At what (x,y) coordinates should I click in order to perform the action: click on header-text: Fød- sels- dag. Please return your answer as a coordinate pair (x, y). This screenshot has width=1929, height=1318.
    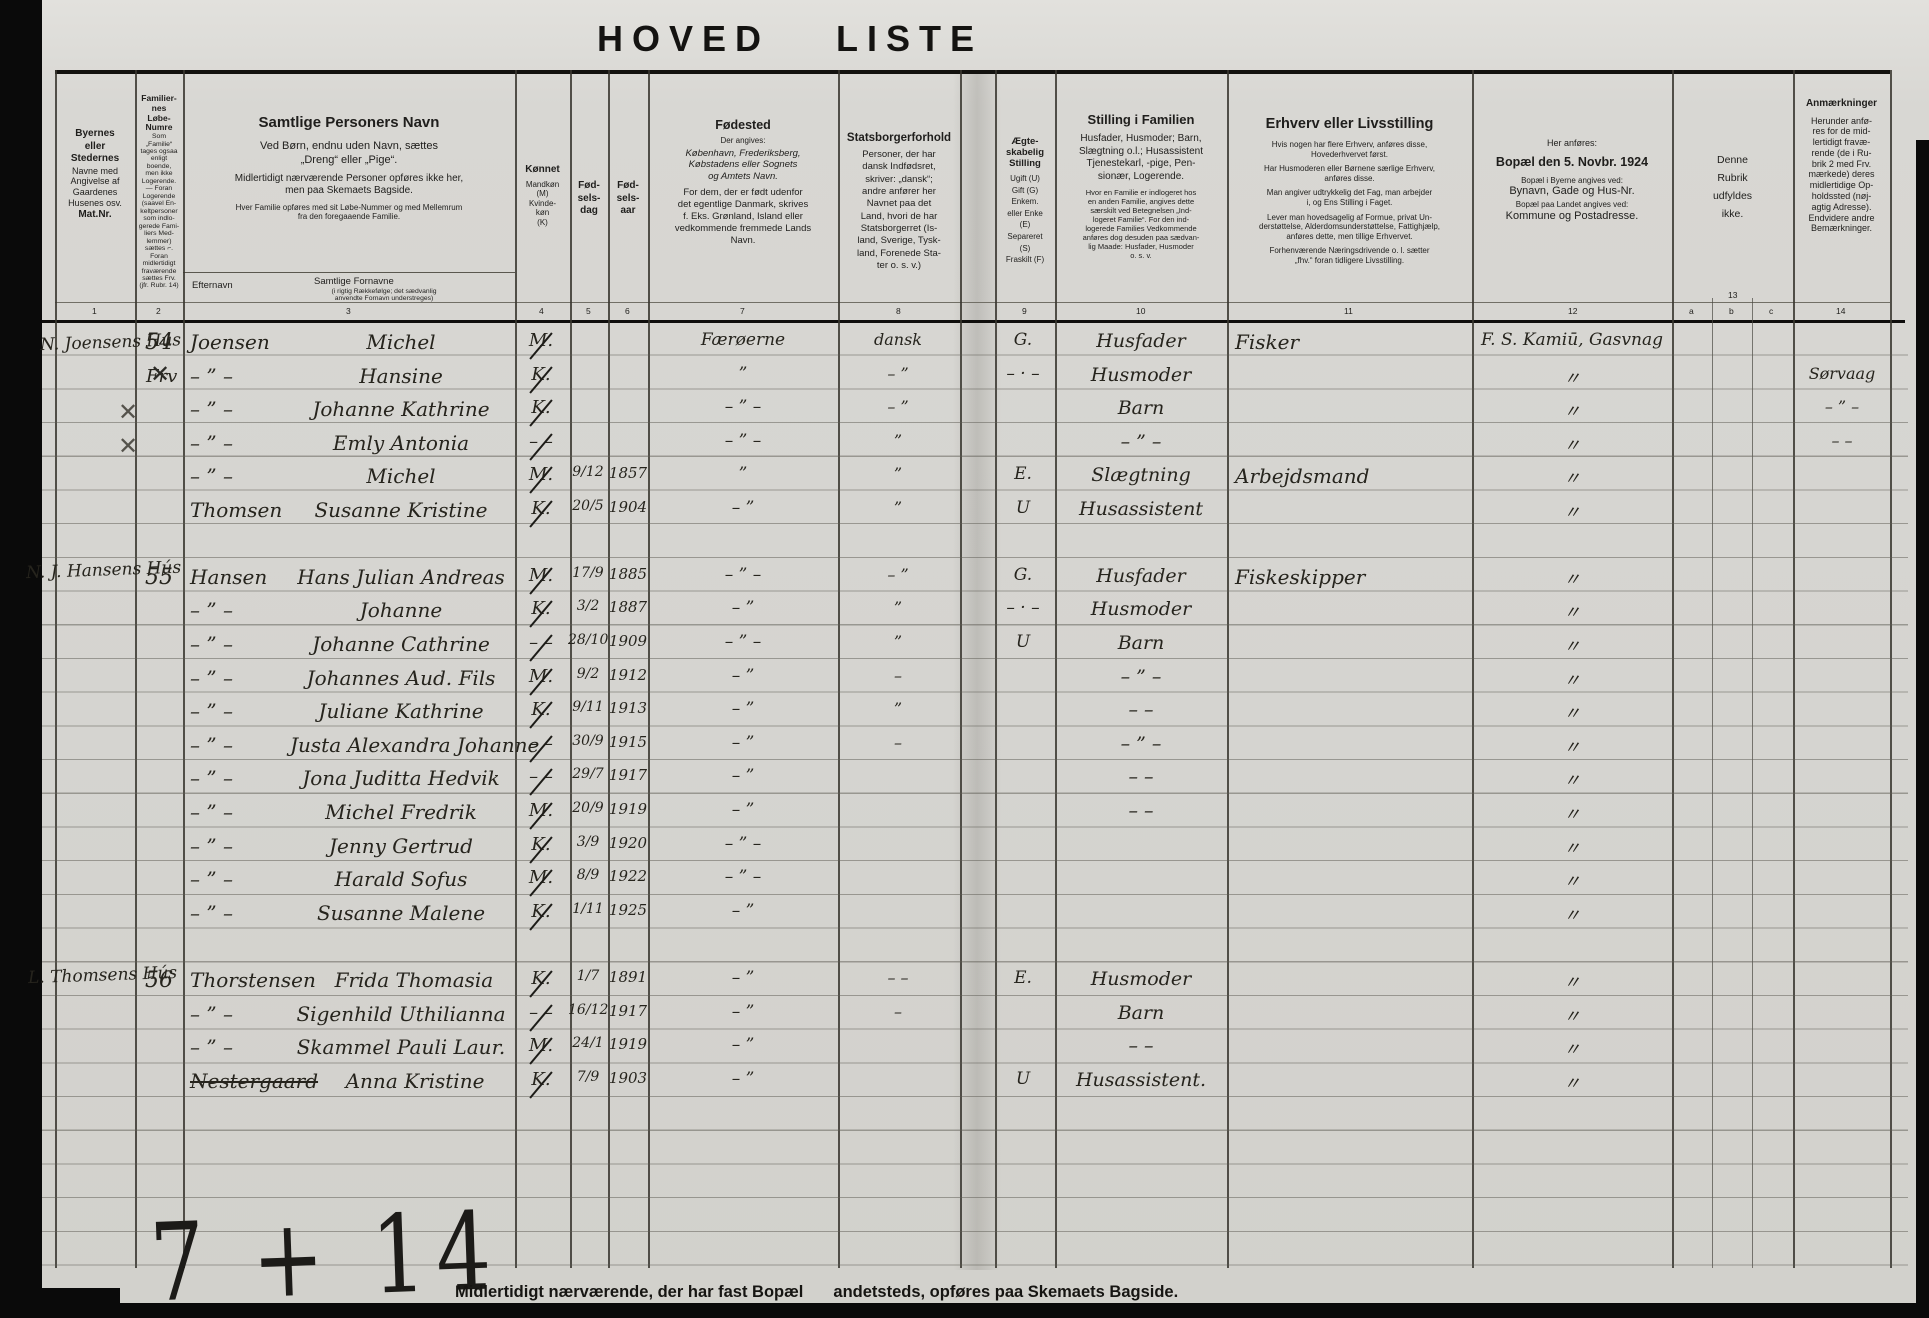
    Looking at the image, I should click on (589, 198).